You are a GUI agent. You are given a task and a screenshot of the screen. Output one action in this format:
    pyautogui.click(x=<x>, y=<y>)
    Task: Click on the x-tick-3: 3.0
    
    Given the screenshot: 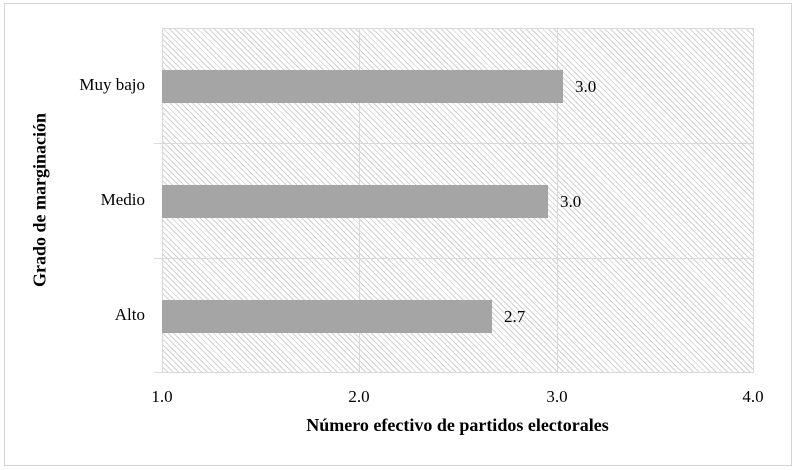 What is the action you would take?
    pyautogui.click(x=557, y=396)
    